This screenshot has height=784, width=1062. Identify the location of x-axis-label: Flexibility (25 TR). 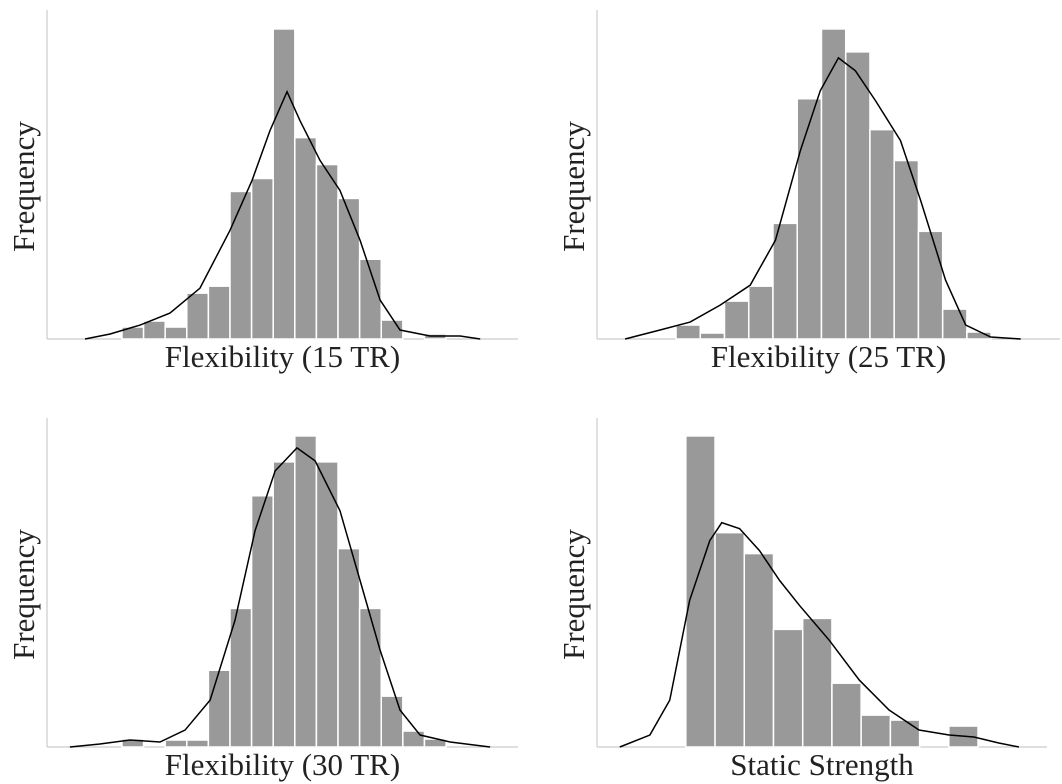
(828, 356).